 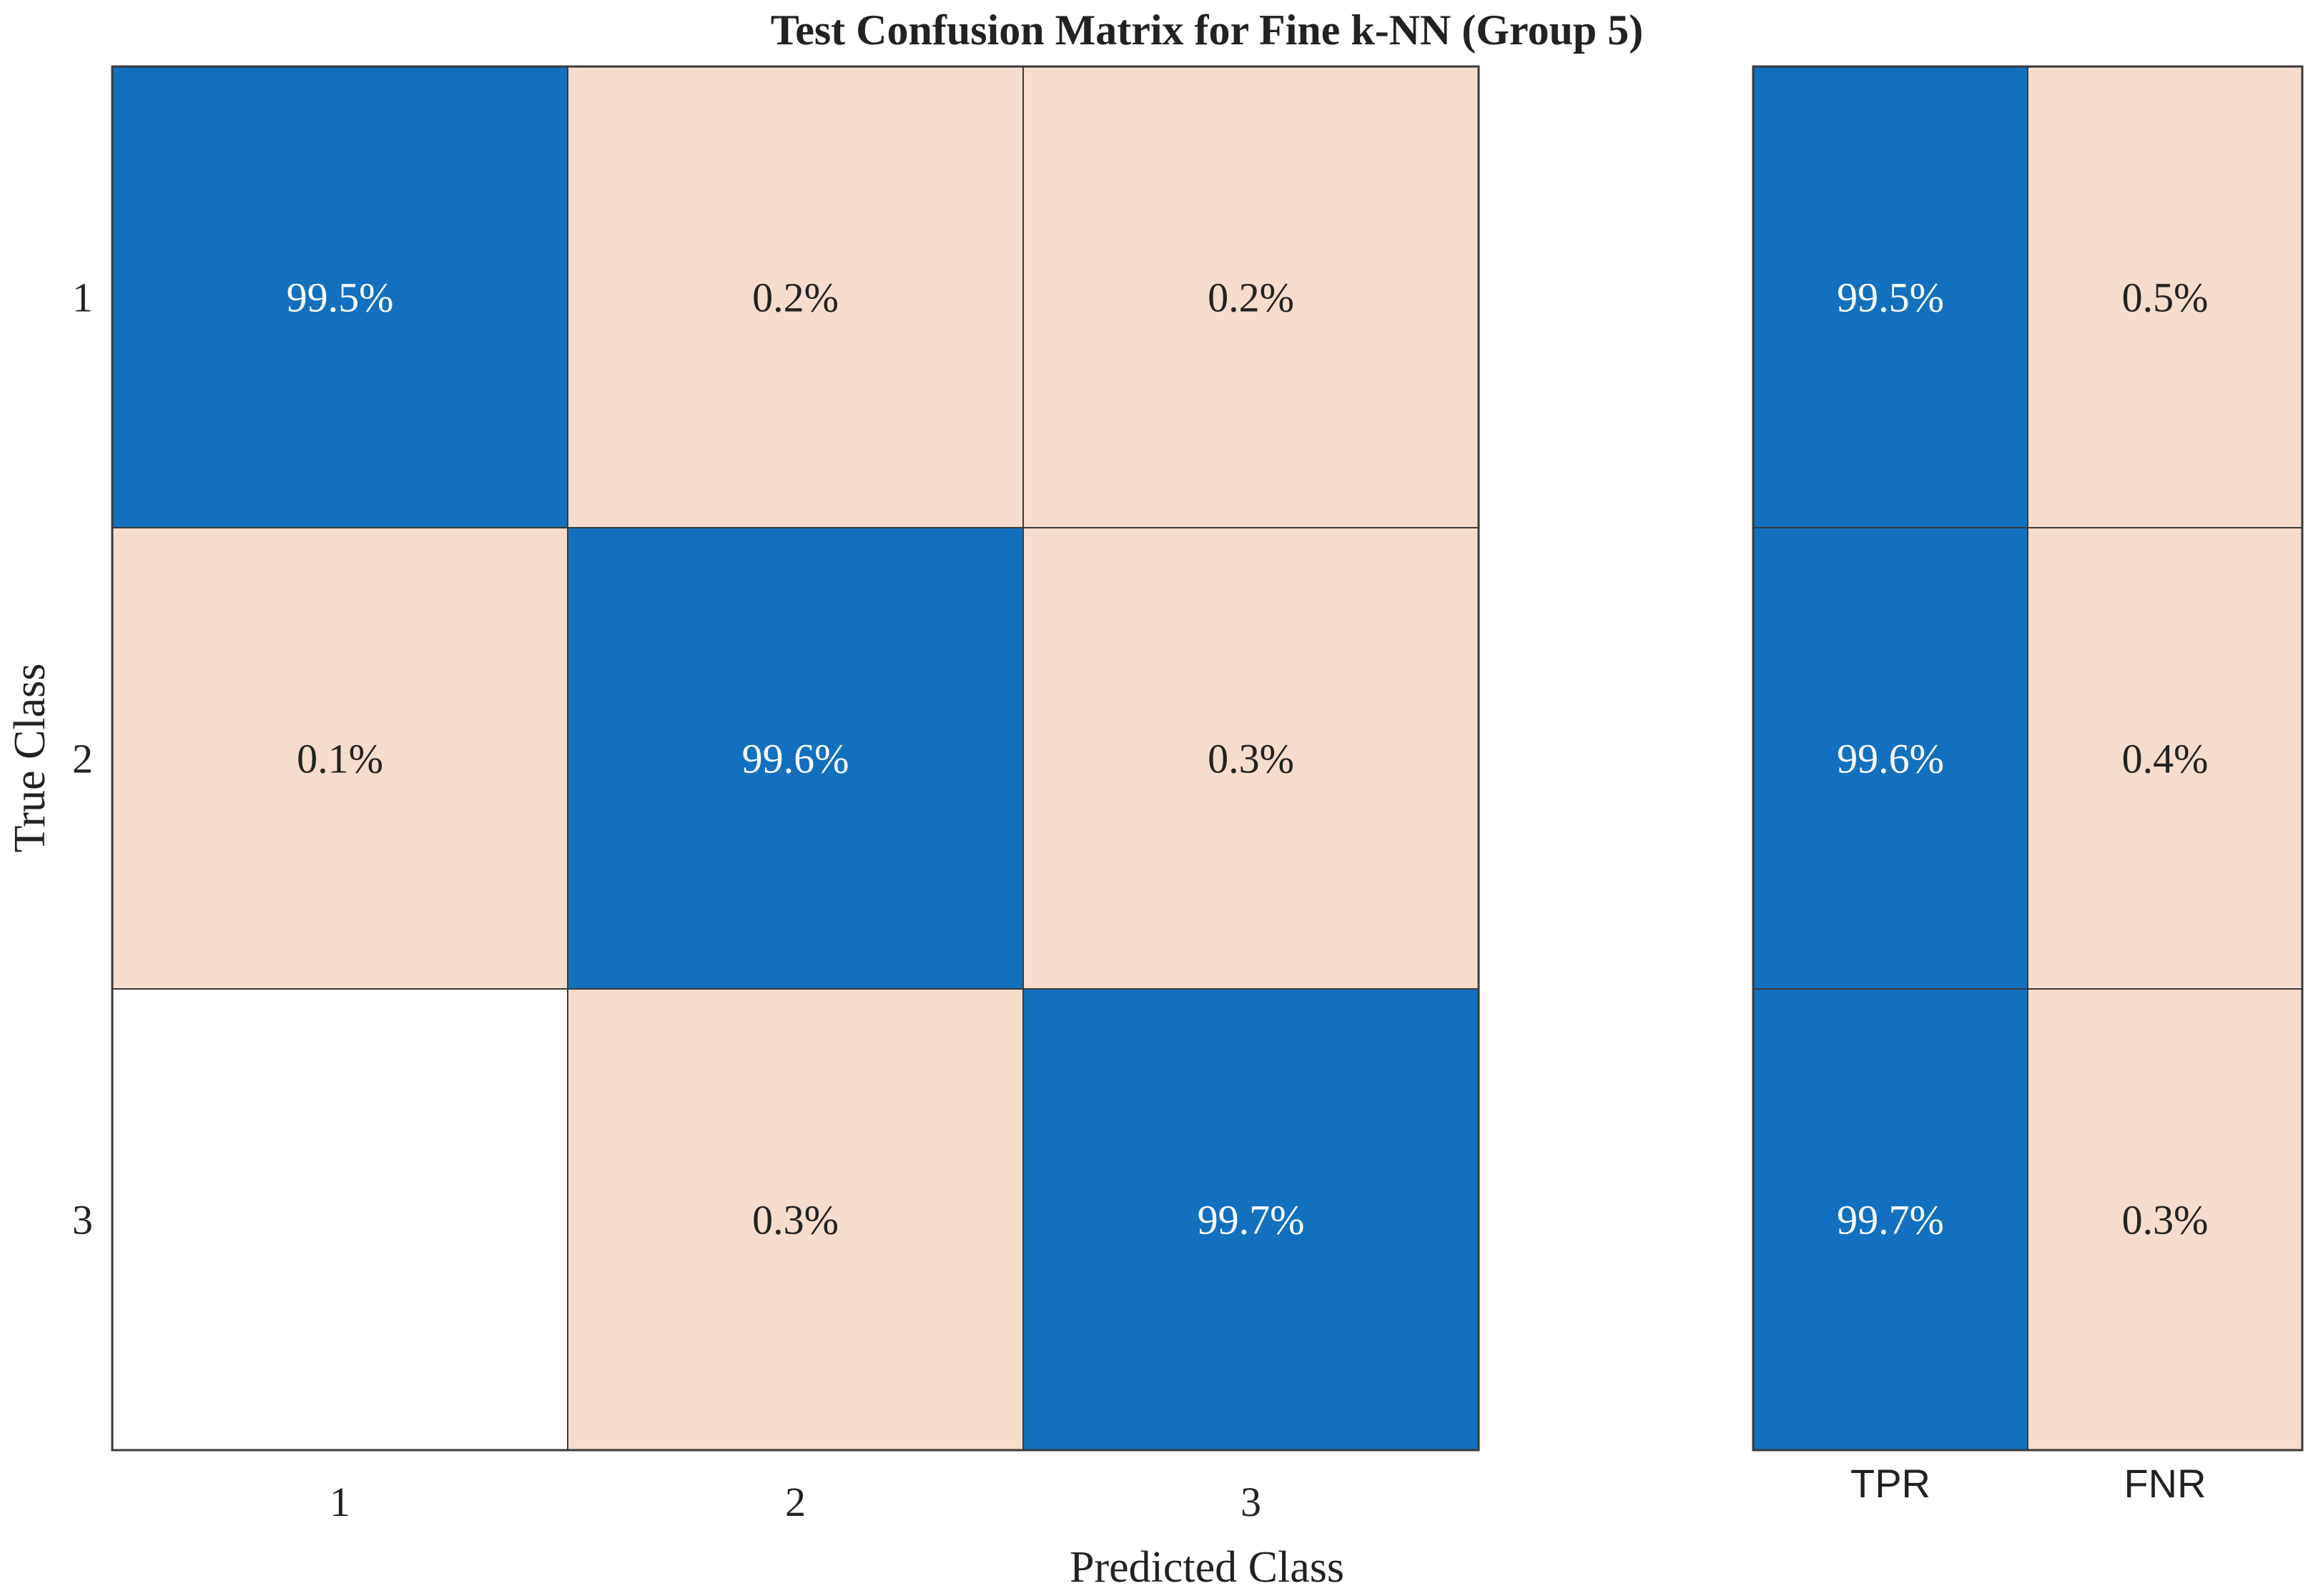 I want to click on matrix-cell-r1-c1, so click(x=340, y=297).